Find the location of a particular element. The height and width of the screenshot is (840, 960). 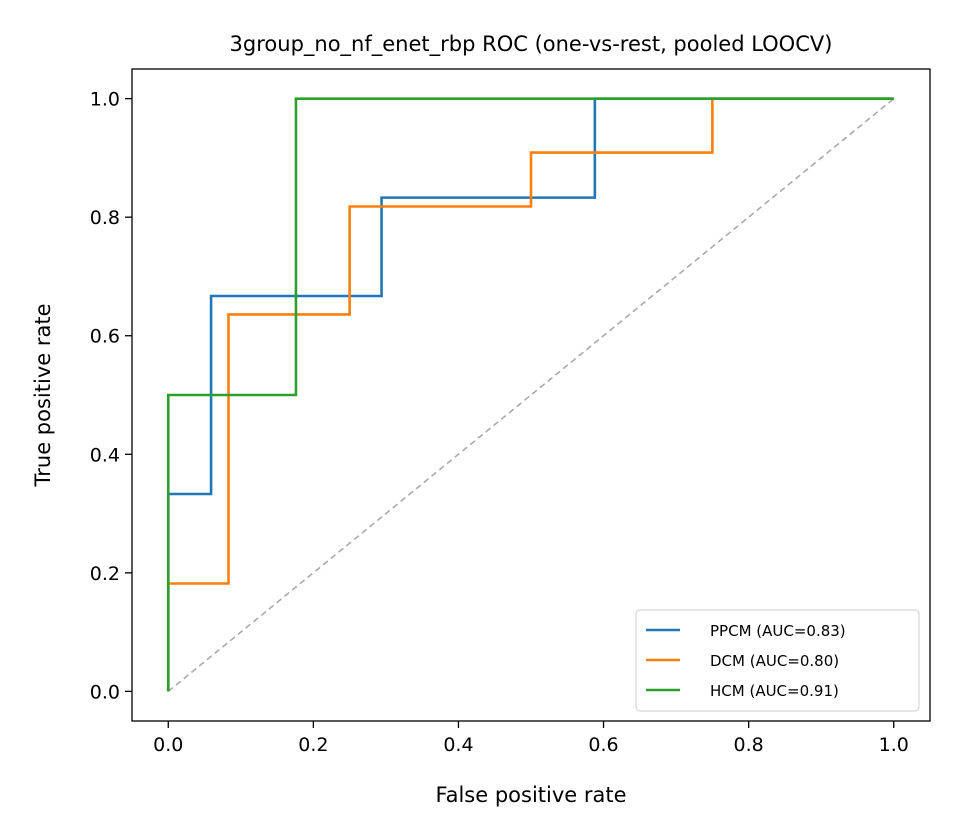

y-tick-label: 0.0 is located at coordinates (105, 692).